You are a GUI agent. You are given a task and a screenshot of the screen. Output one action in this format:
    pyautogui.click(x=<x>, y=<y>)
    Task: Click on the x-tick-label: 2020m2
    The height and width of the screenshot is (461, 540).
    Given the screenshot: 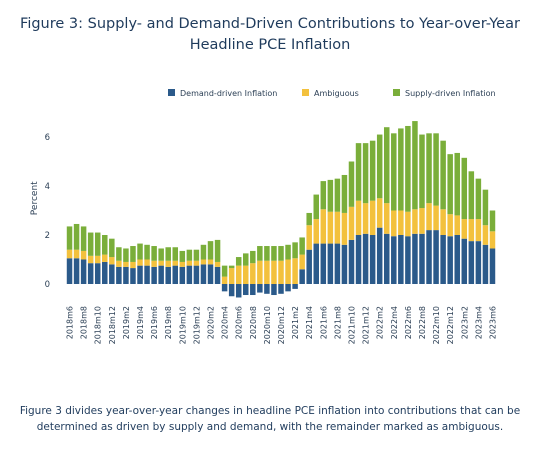 What is the action you would take?
    pyautogui.click(x=211, y=322)
    